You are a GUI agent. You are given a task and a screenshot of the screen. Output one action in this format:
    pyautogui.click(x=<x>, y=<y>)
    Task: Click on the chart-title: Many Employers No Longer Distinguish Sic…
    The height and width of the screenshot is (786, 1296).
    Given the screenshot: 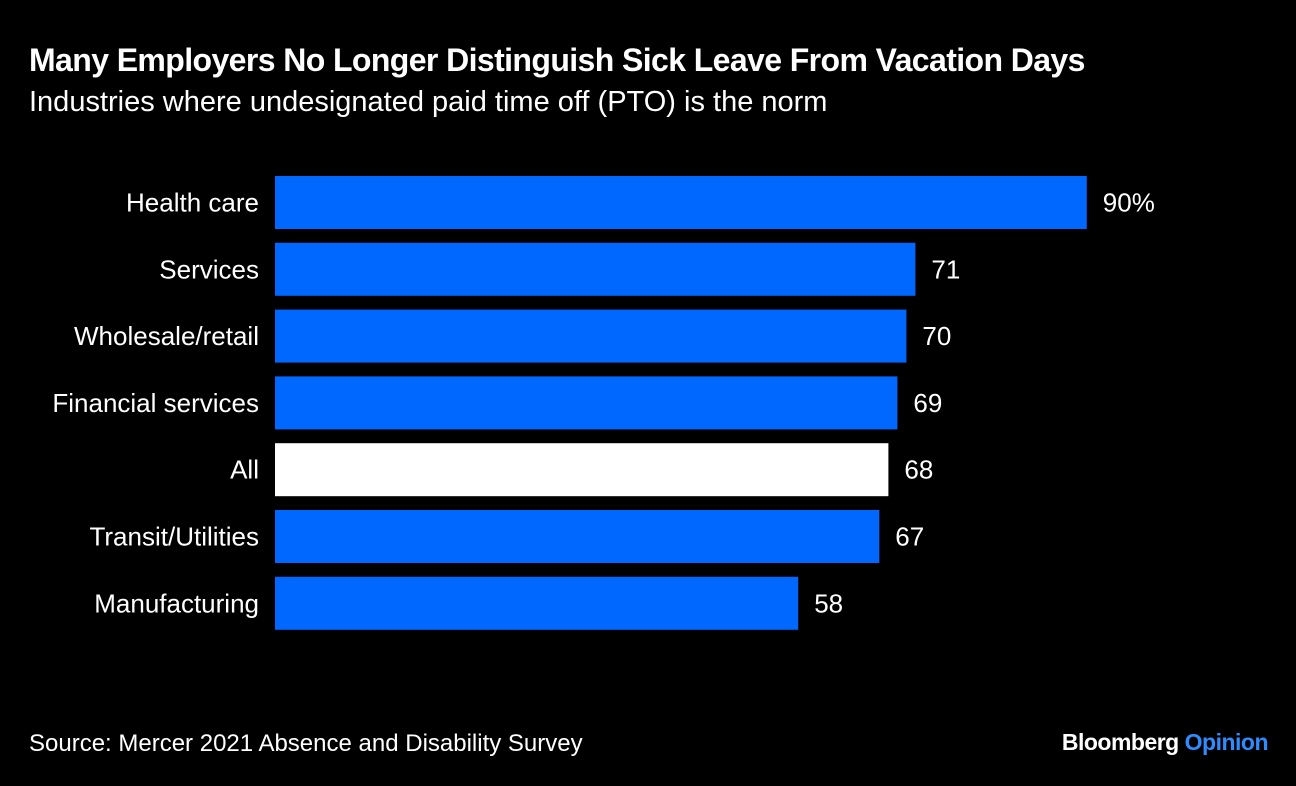 What is the action you would take?
    pyautogui.click(x=557, y=60)
    